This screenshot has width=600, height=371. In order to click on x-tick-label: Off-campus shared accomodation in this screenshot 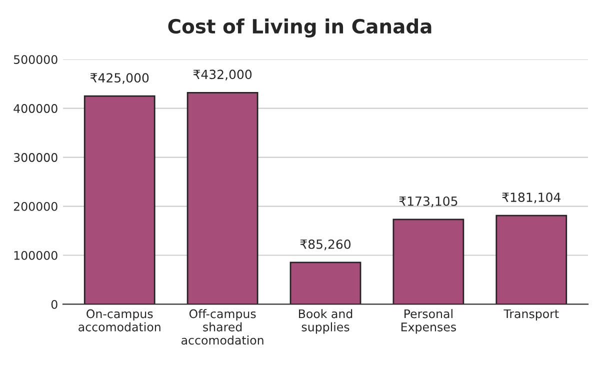, I will do `click(223, 327)`.